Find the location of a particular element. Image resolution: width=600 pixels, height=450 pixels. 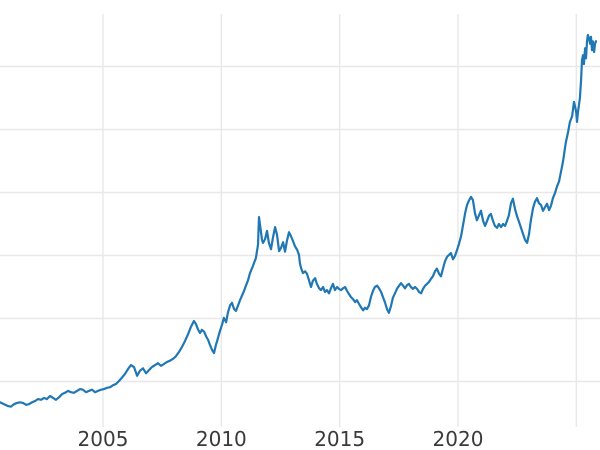

x-tick-label: 2005 is located at coordinates (103, 438).